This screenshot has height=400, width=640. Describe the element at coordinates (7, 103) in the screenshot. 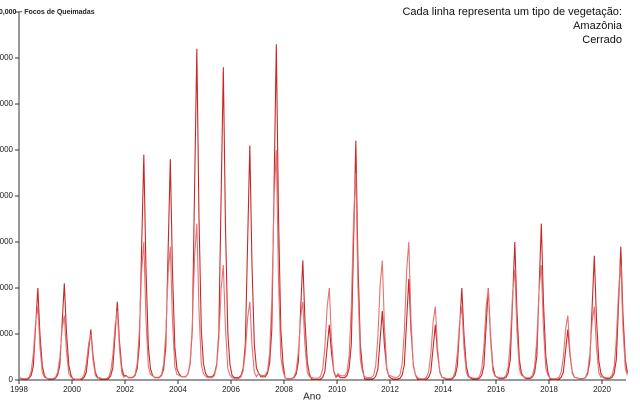

I see `y-tick-label: 60,000` at that location.